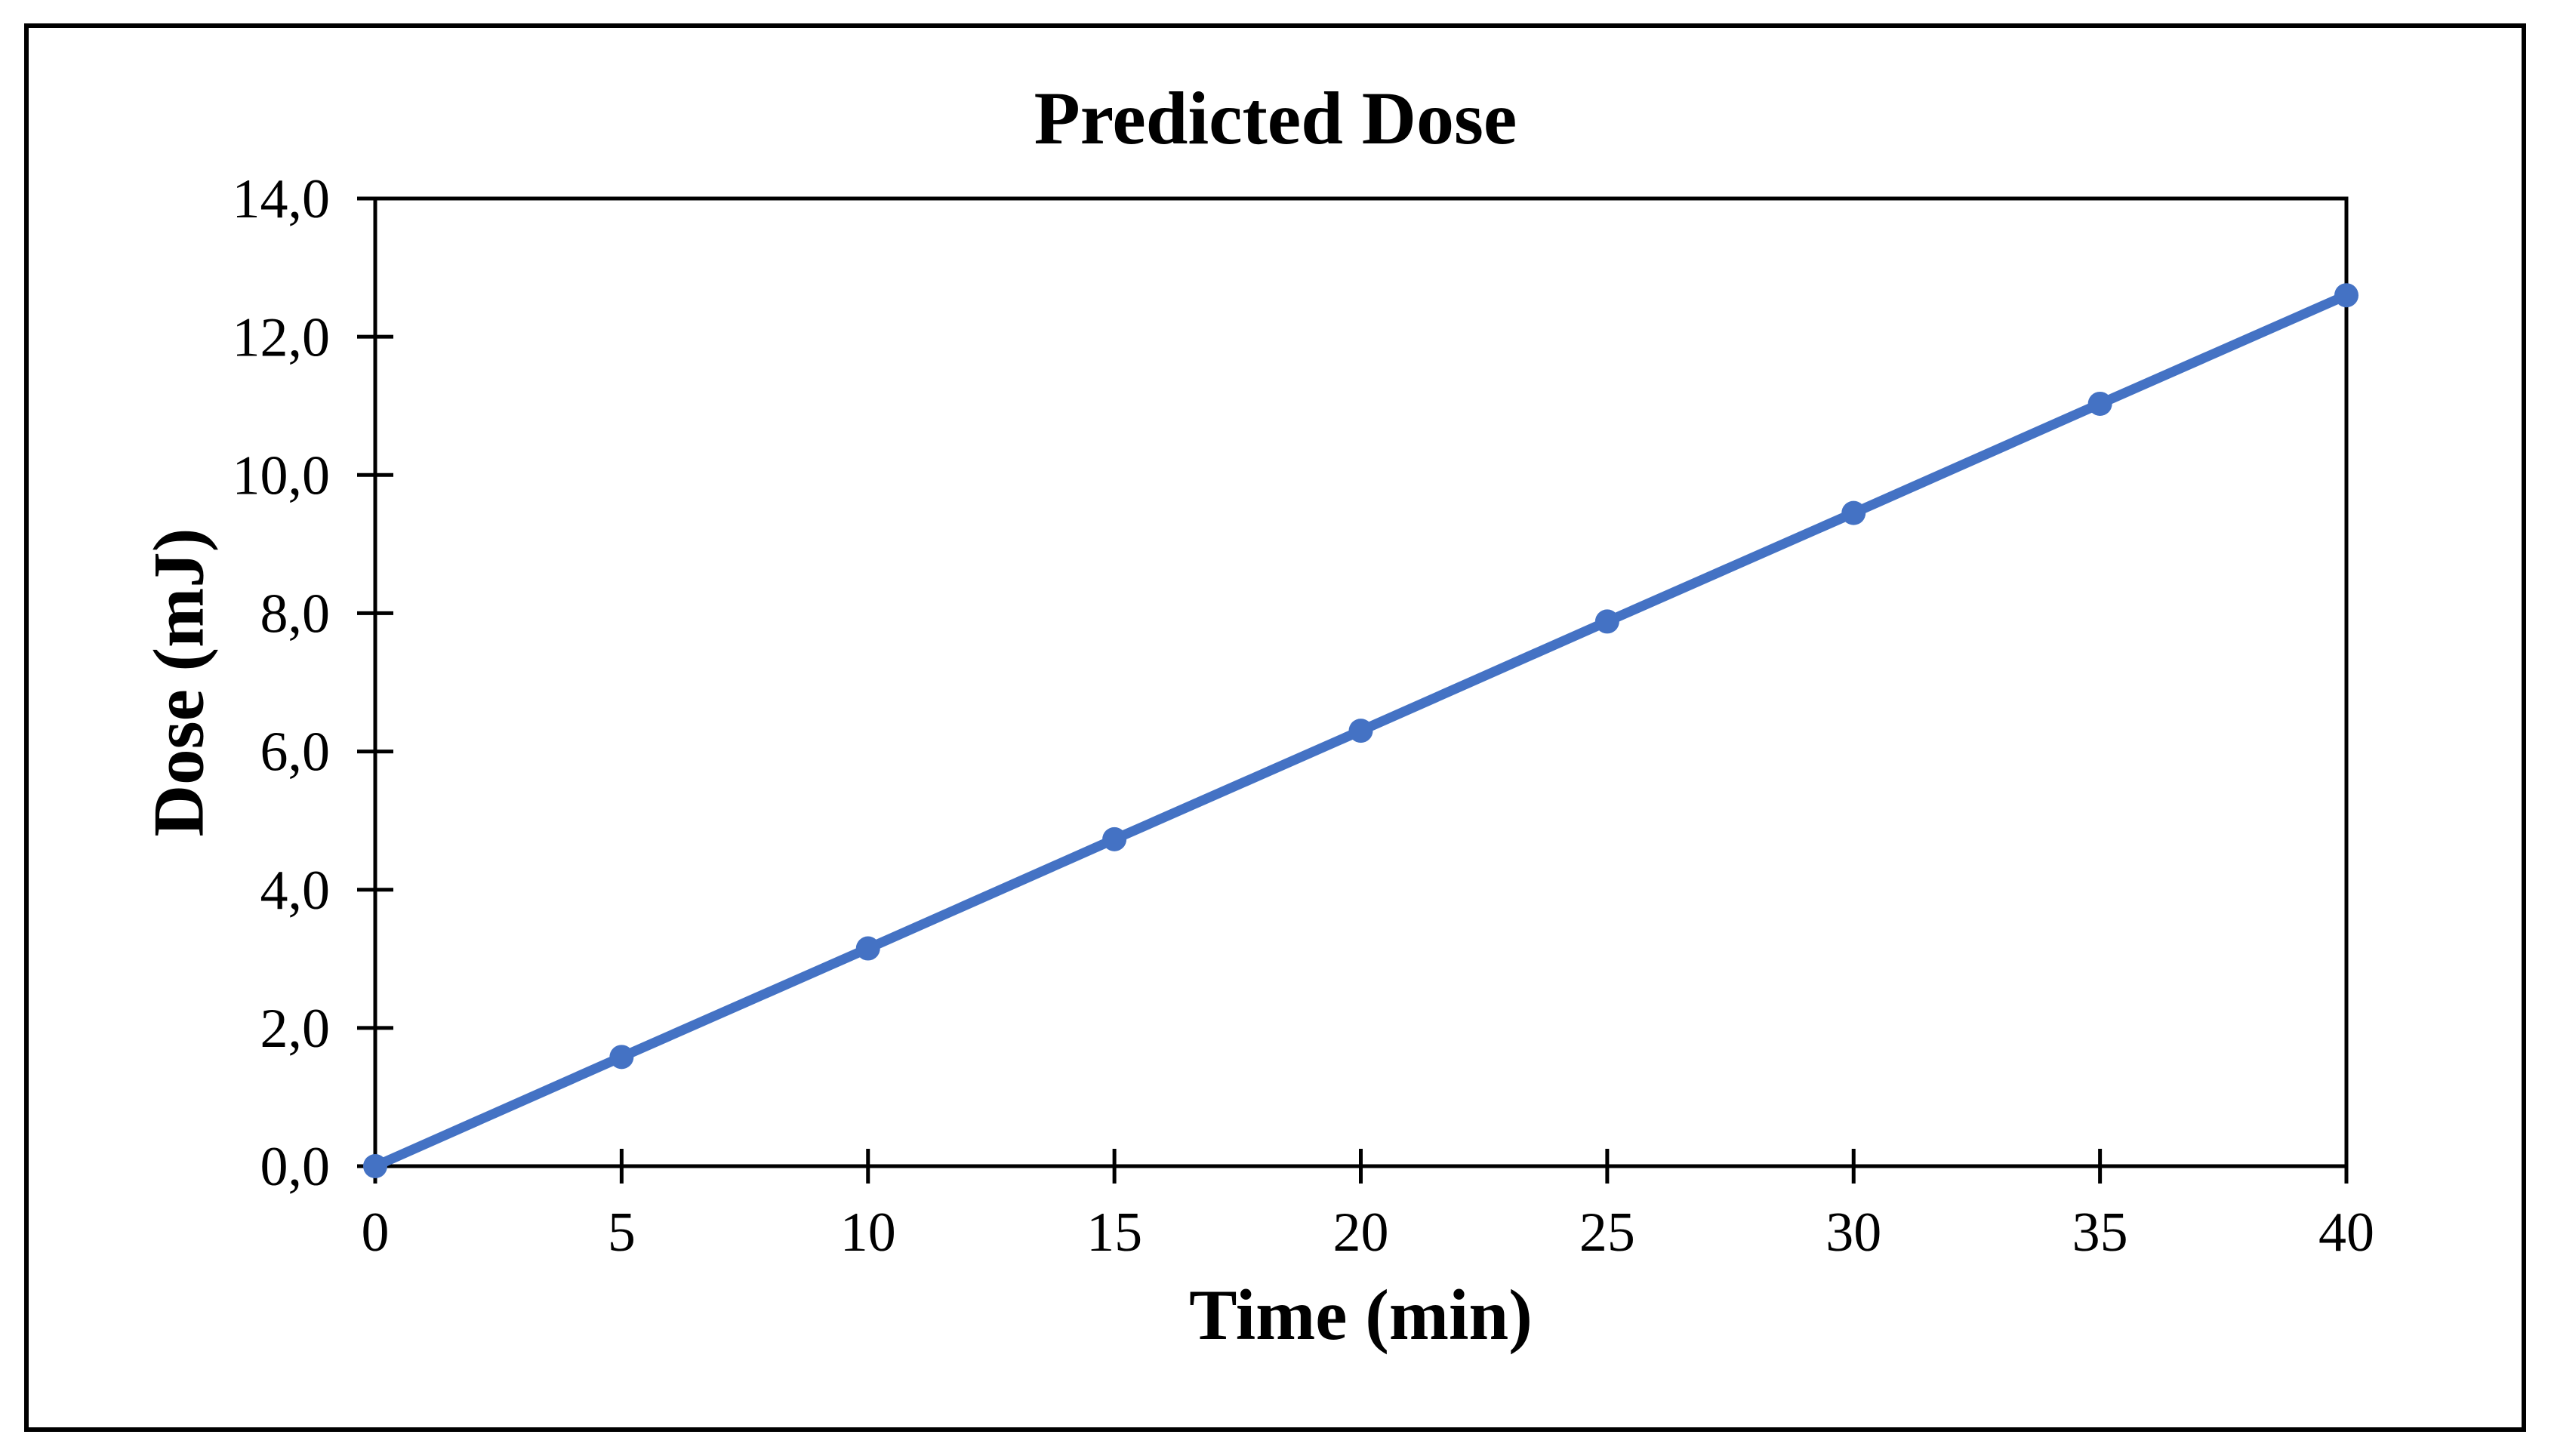 The image size is (2551, 1456). Describe the element at coordinates (295, 1029) in the screenshot. I see `y-tick-label: 2,0` at that location.